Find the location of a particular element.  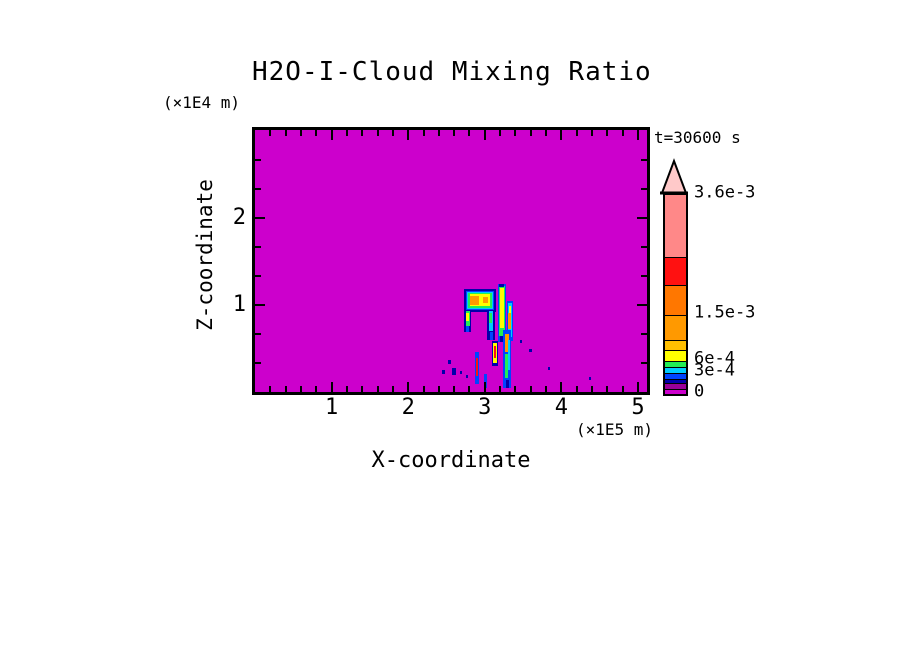

x-tick-label: 2 is located at coordinates (408, 407).